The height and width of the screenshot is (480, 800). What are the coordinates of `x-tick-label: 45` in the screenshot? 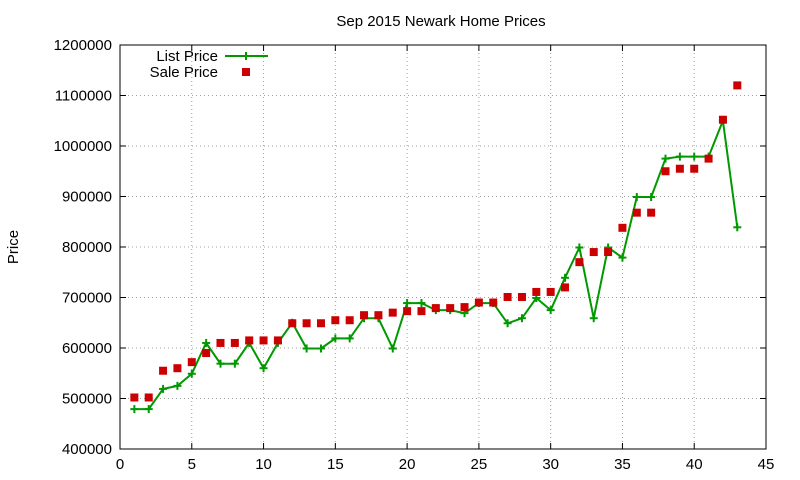 It's located at (766, 464).